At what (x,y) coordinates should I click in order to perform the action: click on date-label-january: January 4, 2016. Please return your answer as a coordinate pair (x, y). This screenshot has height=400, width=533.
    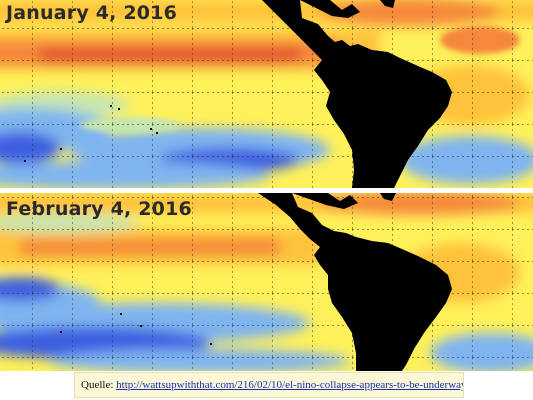
    Looking at the image, I should click on (92, 13).